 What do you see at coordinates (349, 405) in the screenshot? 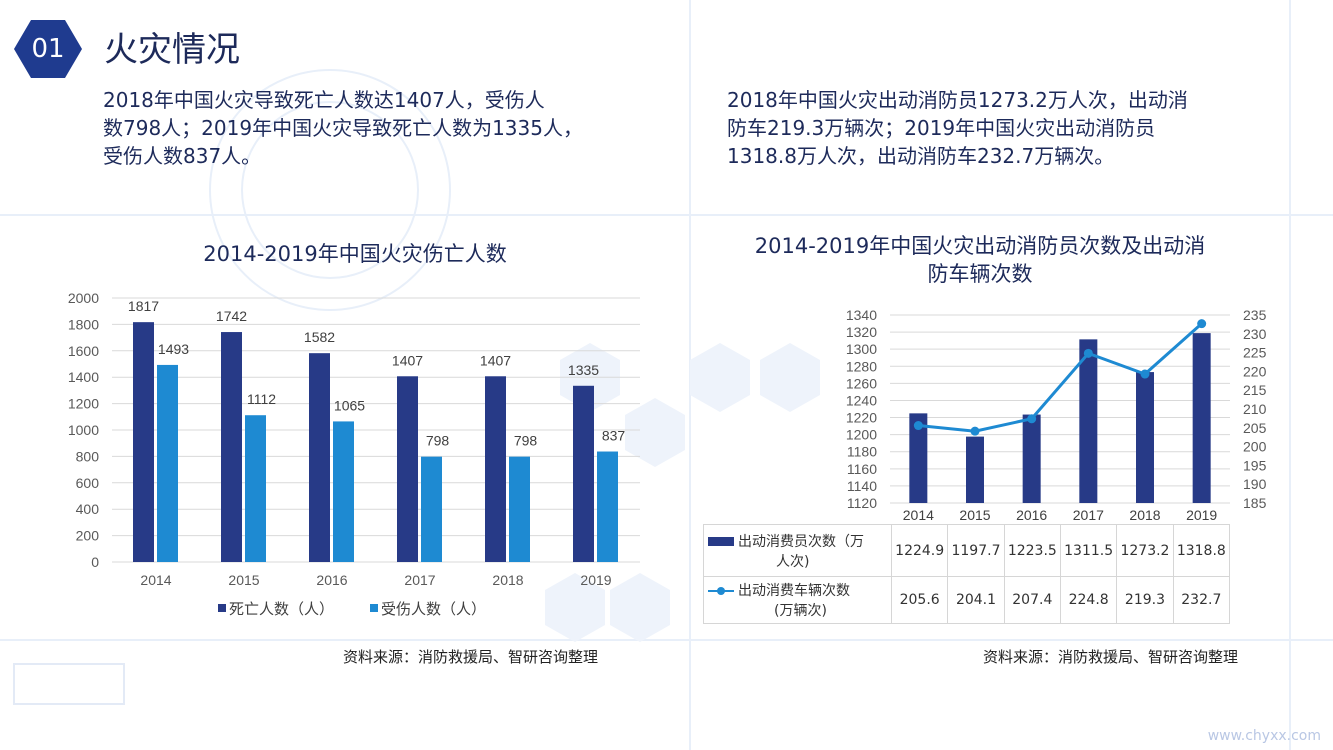
I see `data-label: 1065` at bounding box center [349, 405].